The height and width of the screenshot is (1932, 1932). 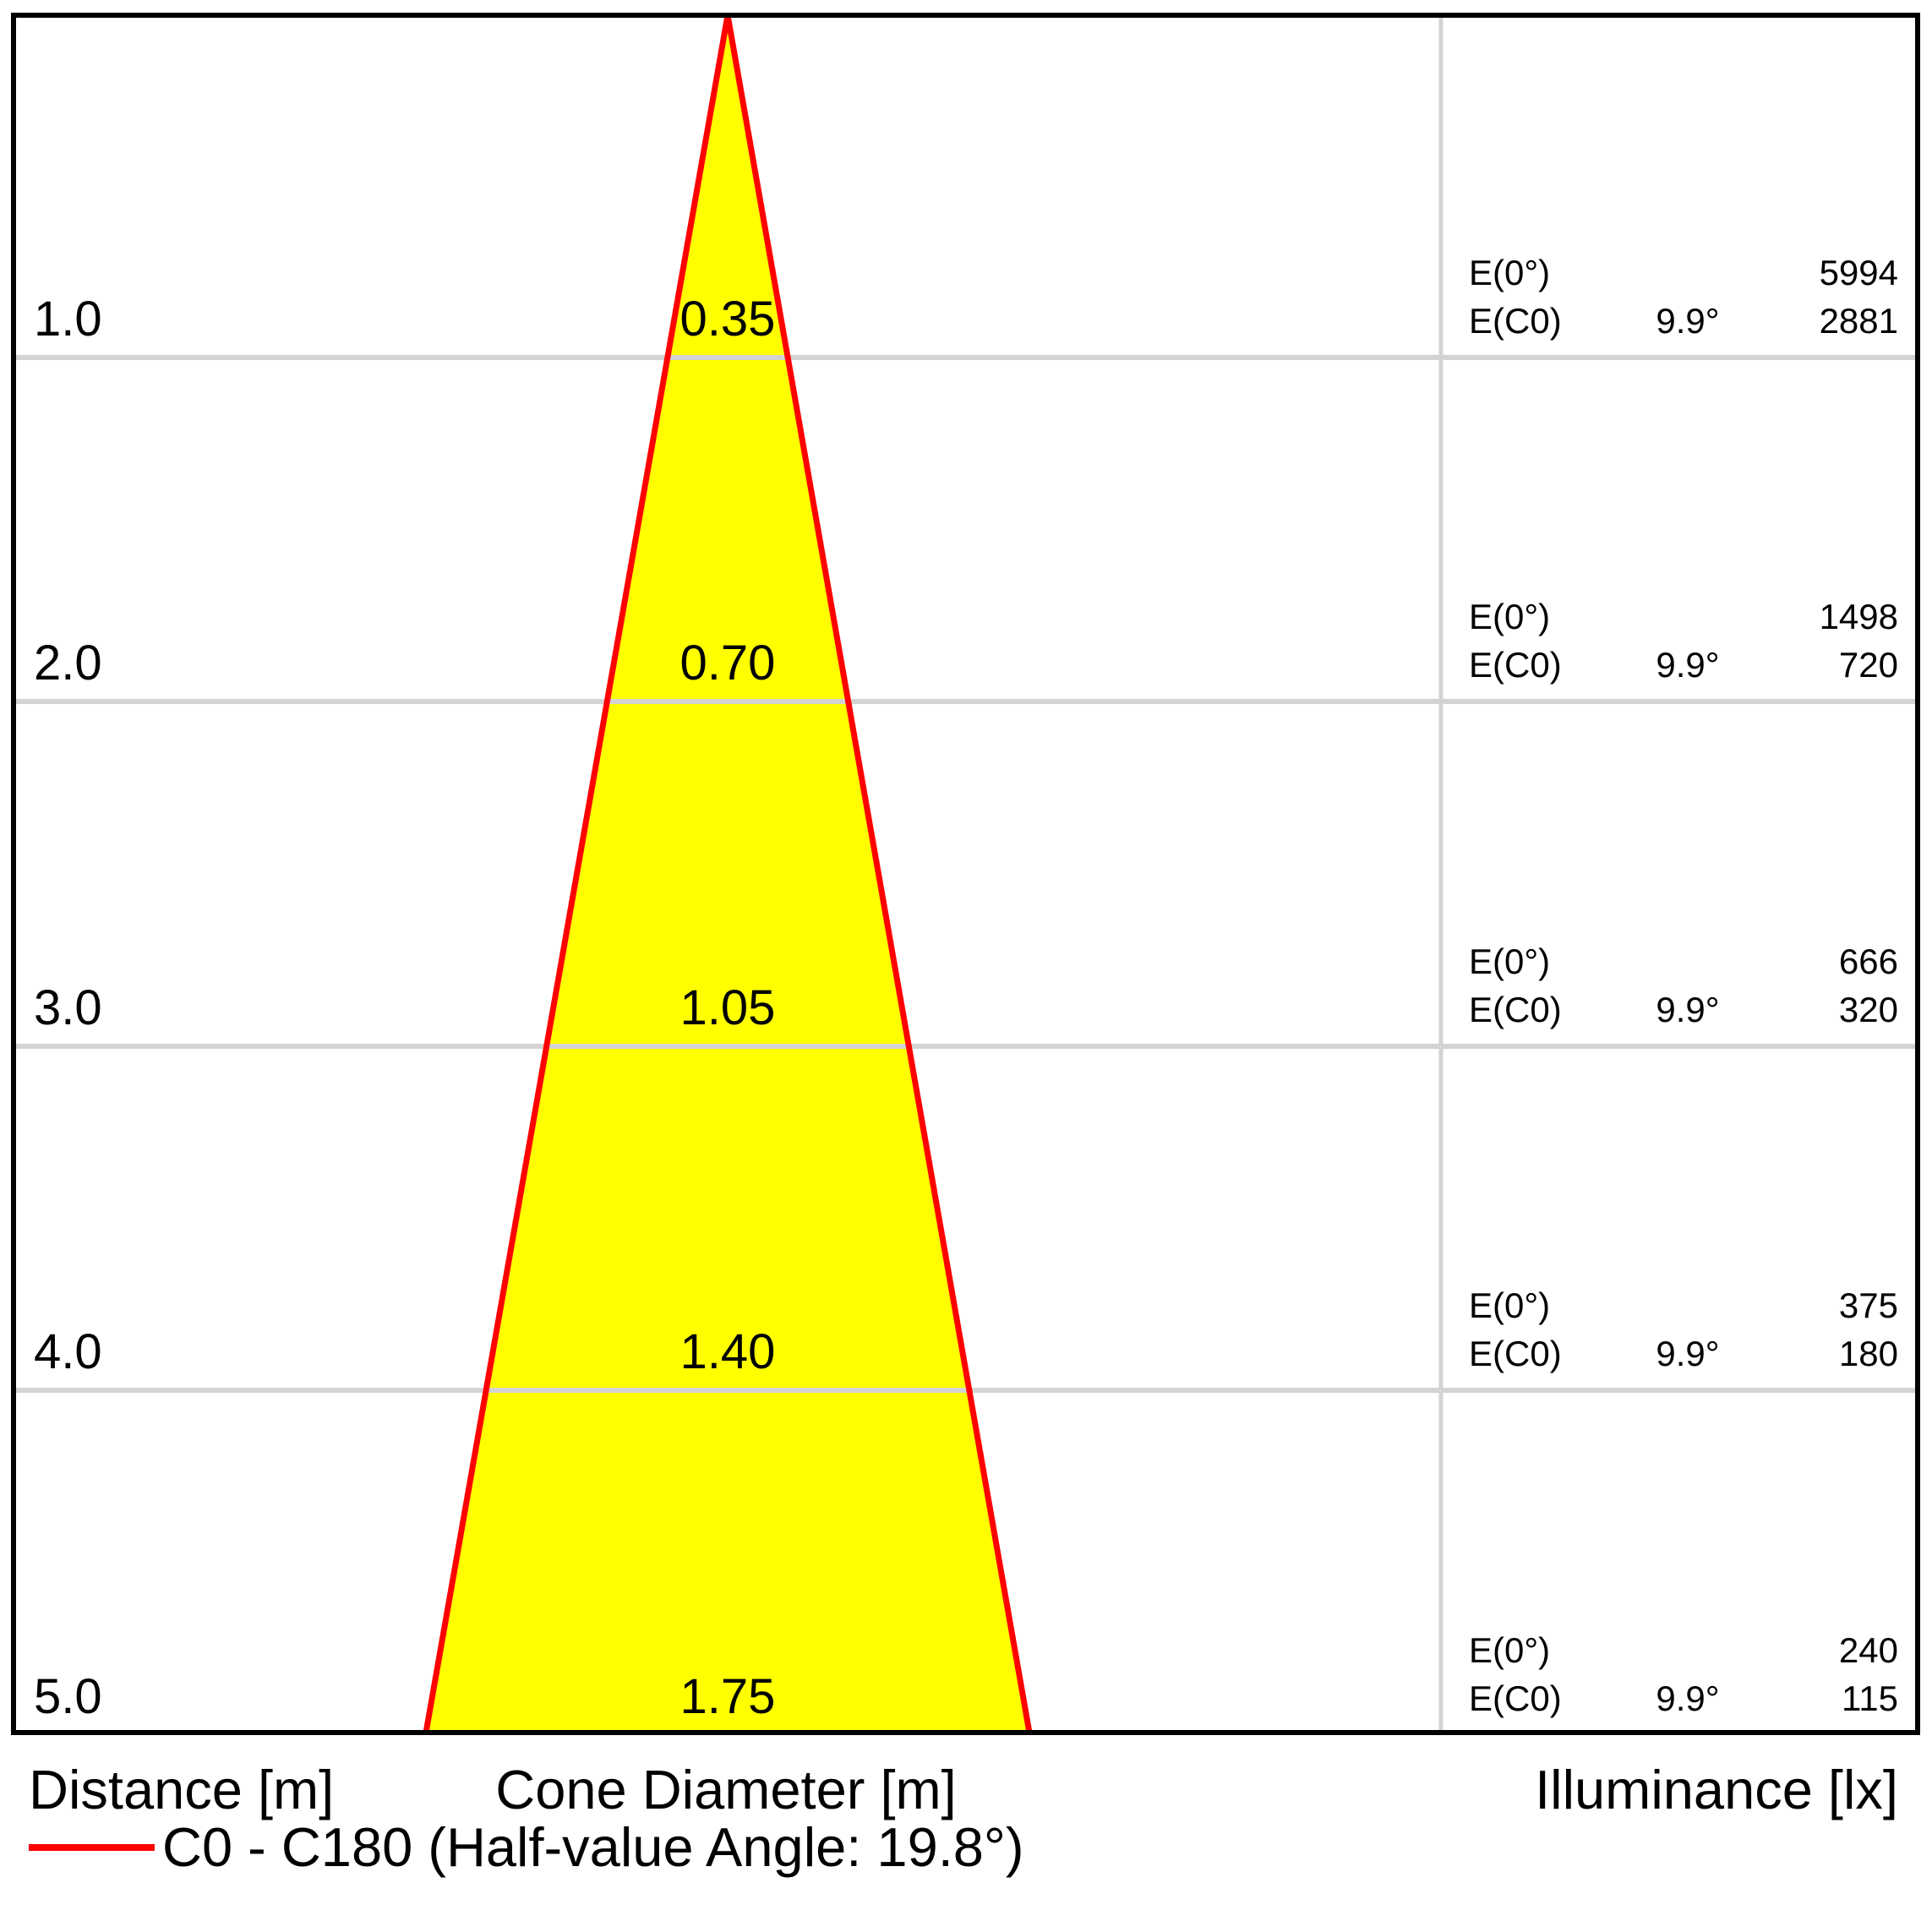 What do you see at coordinates (726, 1790) in the screenshot?
I see `cone-diameter-axis-label: Cone Diameter [m]` at bounding box center [726, 1790].